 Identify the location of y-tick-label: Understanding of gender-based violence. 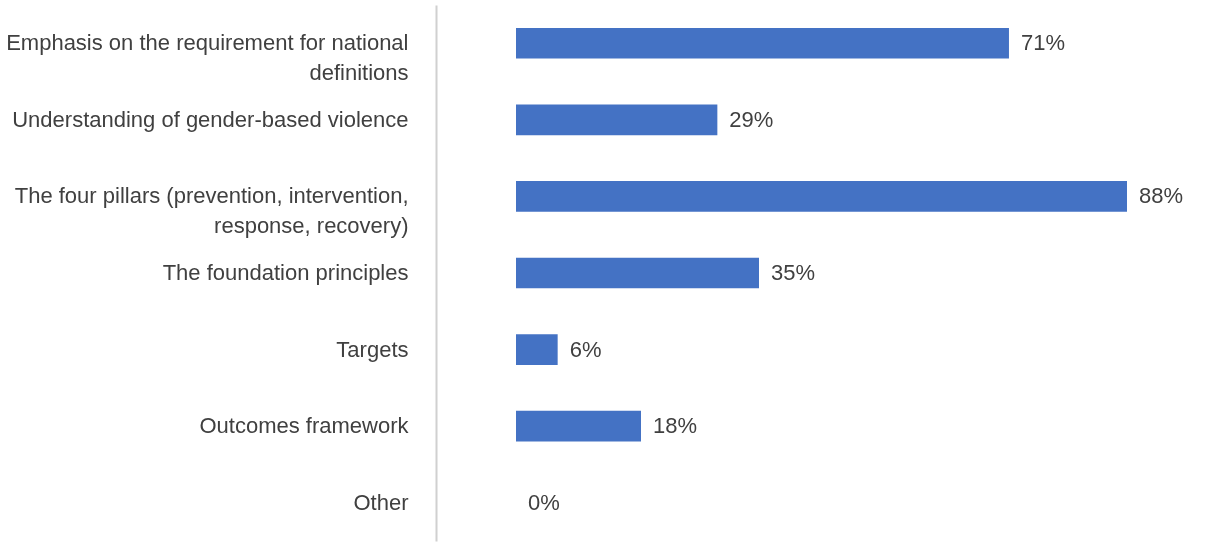
(210, 119).